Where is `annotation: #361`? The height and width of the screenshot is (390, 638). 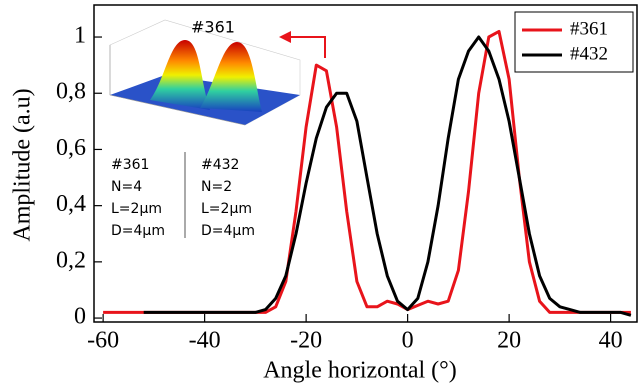 annotation: #361 is located at coordinates (130, 165).